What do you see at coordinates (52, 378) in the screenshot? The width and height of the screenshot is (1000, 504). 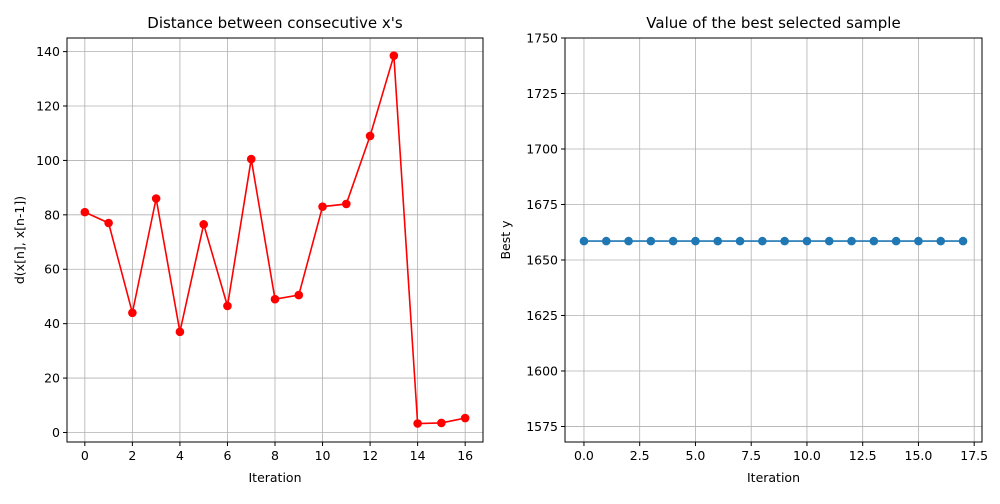 I see `distance-chart-ytick-label: 20` at bounding box center [52, 378].